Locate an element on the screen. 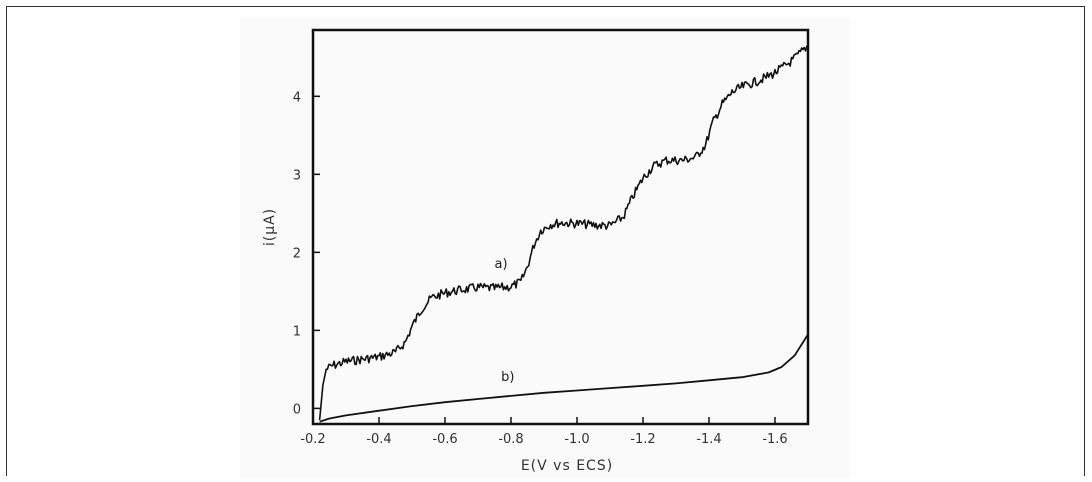 Image resolution: width=1092 pixels, height=482 pixels. y-tick-label: 3 is located at coordinates (297, 175).